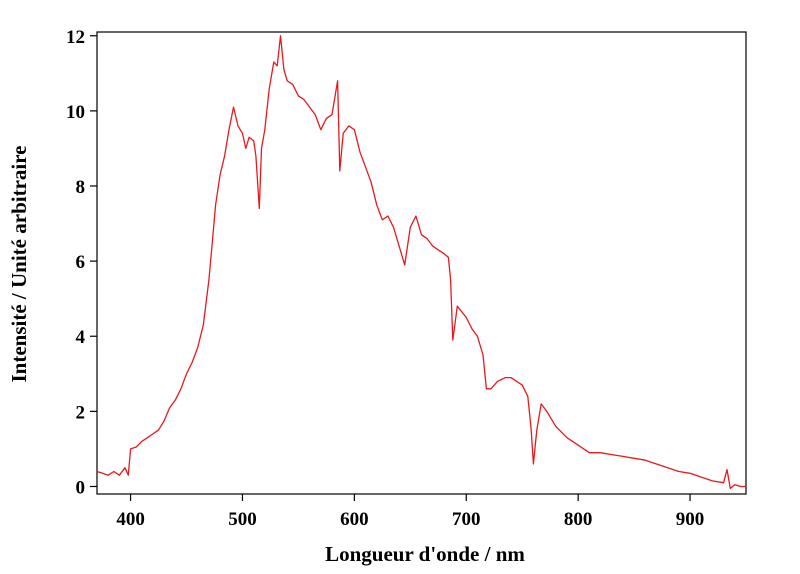  Describe the element at coordinates (425, 554) in the screenshot. I see `x-axis-title: Longueur d'onde / nm` at that location.